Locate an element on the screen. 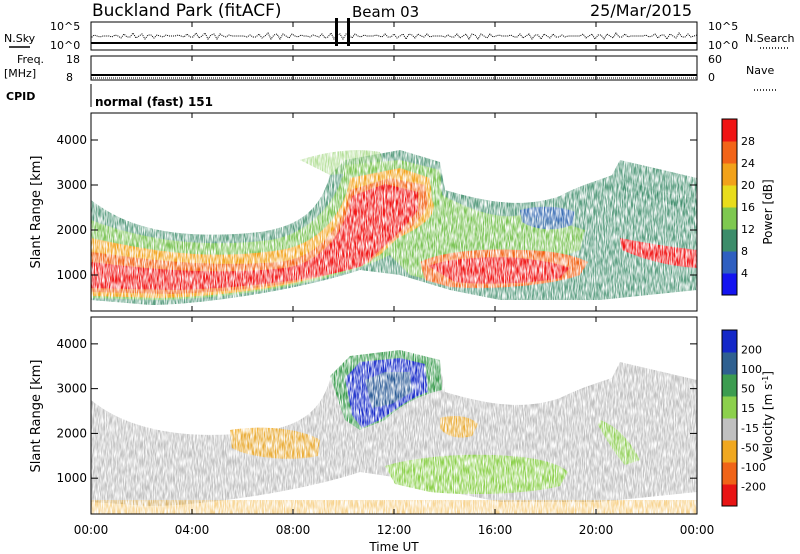 The height and width of the screenshot is (554, 800). nsky-label: N.Sky is located at coordinates (20, 38).